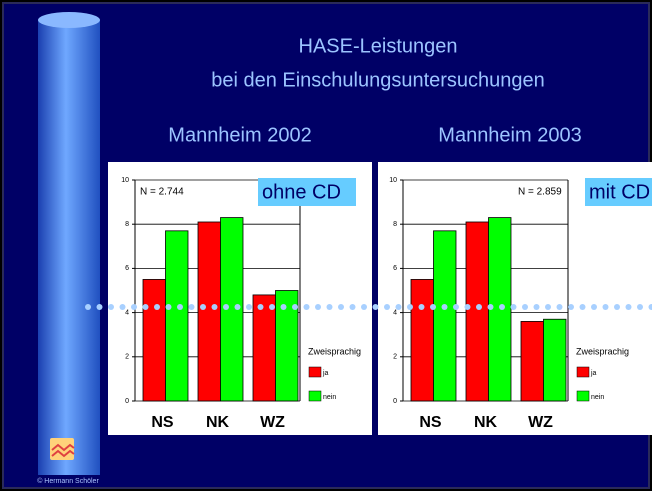 This screenshot has height=491, width=652. What do you see at coordinates (378, 46) in the screenshot?
I see `title: HASE-Leistungen` at bounding box center [378, 46].